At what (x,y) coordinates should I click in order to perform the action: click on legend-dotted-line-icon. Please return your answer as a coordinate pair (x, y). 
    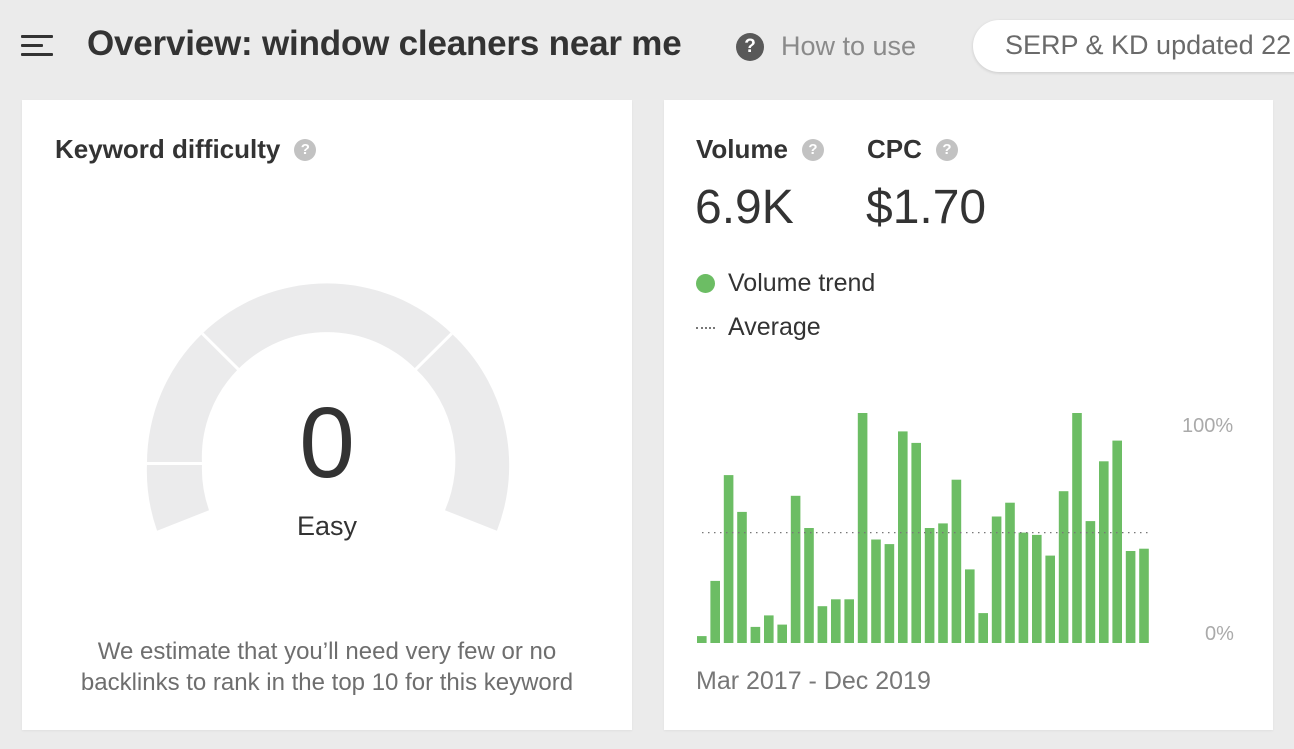
    Looking at the image, I should click on (705, 327).